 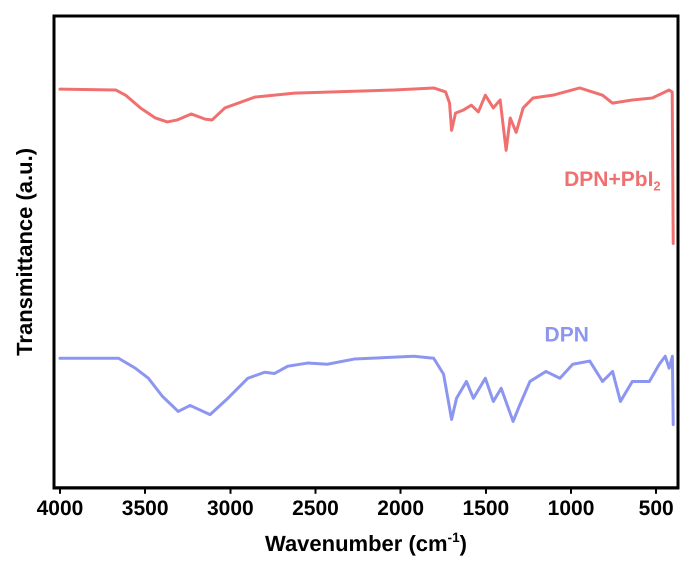 I want to click on x-tick-label: 2500, so click(x=315, y=508).